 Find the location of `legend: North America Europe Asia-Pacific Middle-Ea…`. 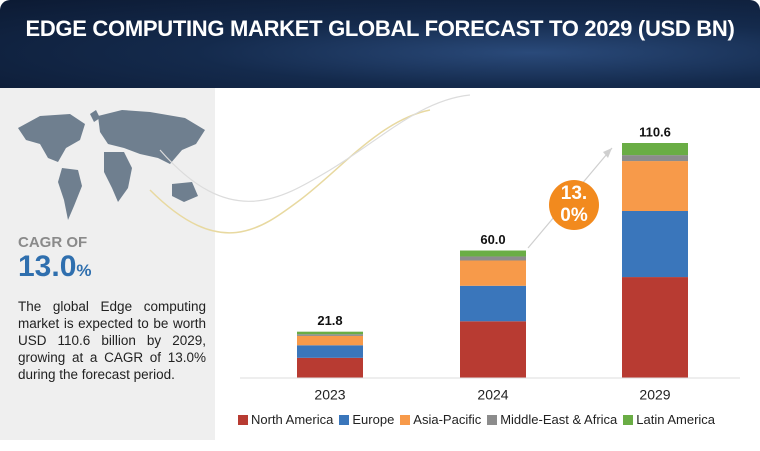

legend: North America Europe Asia-Pacific Middle-Ea… is located at coordinates (476, 419).